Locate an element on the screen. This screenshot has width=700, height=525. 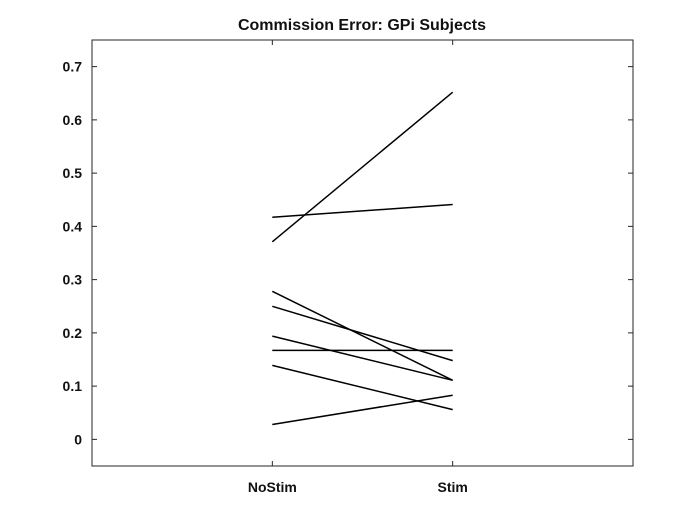
y-tick-label: 0.5 is located at coordinates (73, 173).